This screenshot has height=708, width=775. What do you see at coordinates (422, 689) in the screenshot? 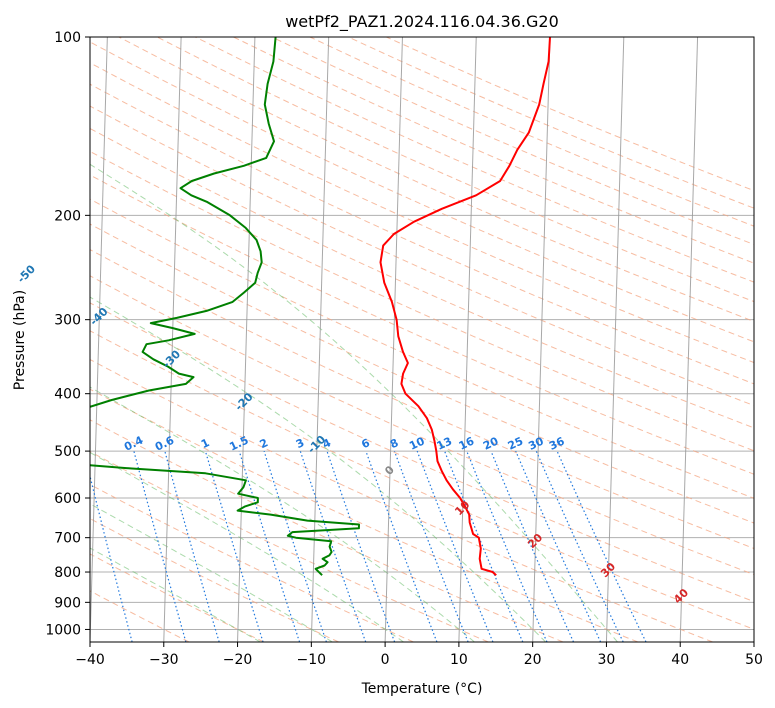
I see `x-axis-title: Temperature (°C)` at bounding box center [422, 689].